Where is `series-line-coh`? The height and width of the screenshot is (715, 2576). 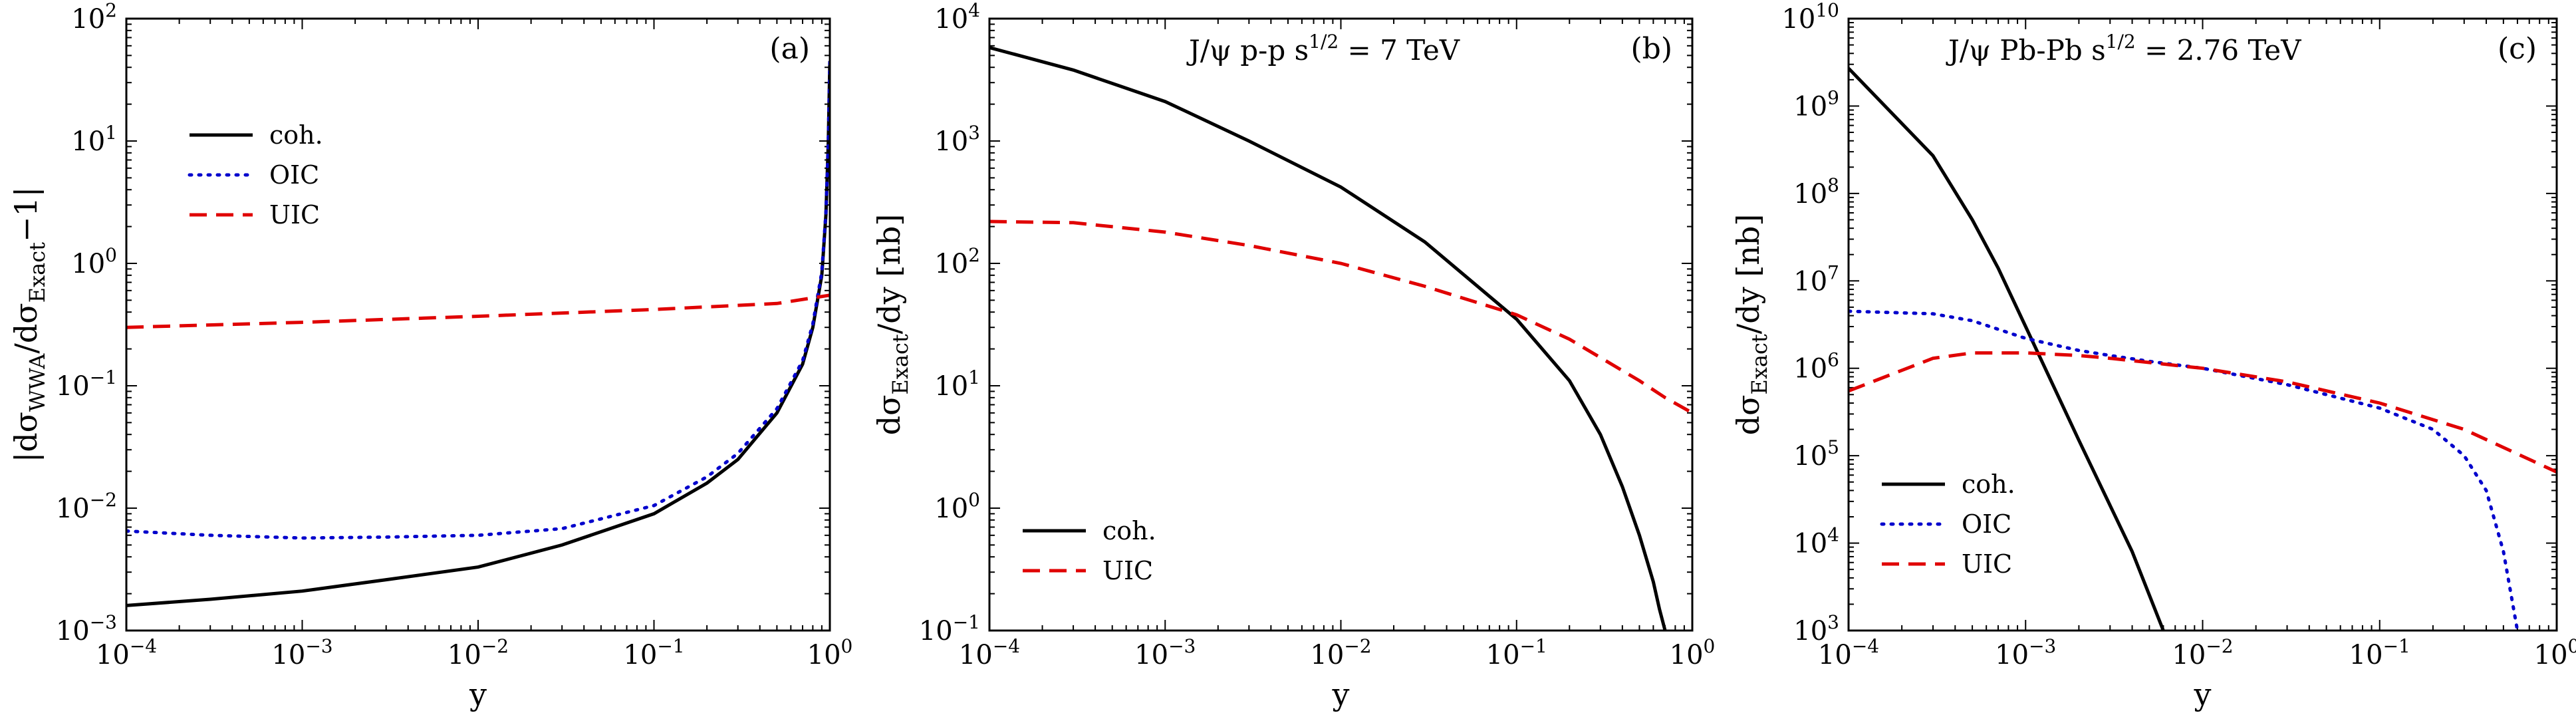
series-line-coh is located at coordinates (2007, 349).